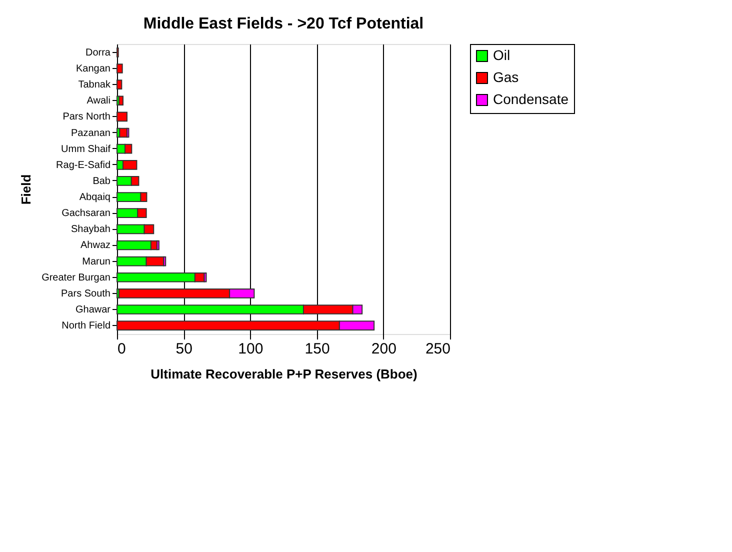 Image resolution: width=732 pixels, height=552 pixels. I want to click on y-tick-label: North Field, so click(86, 326).